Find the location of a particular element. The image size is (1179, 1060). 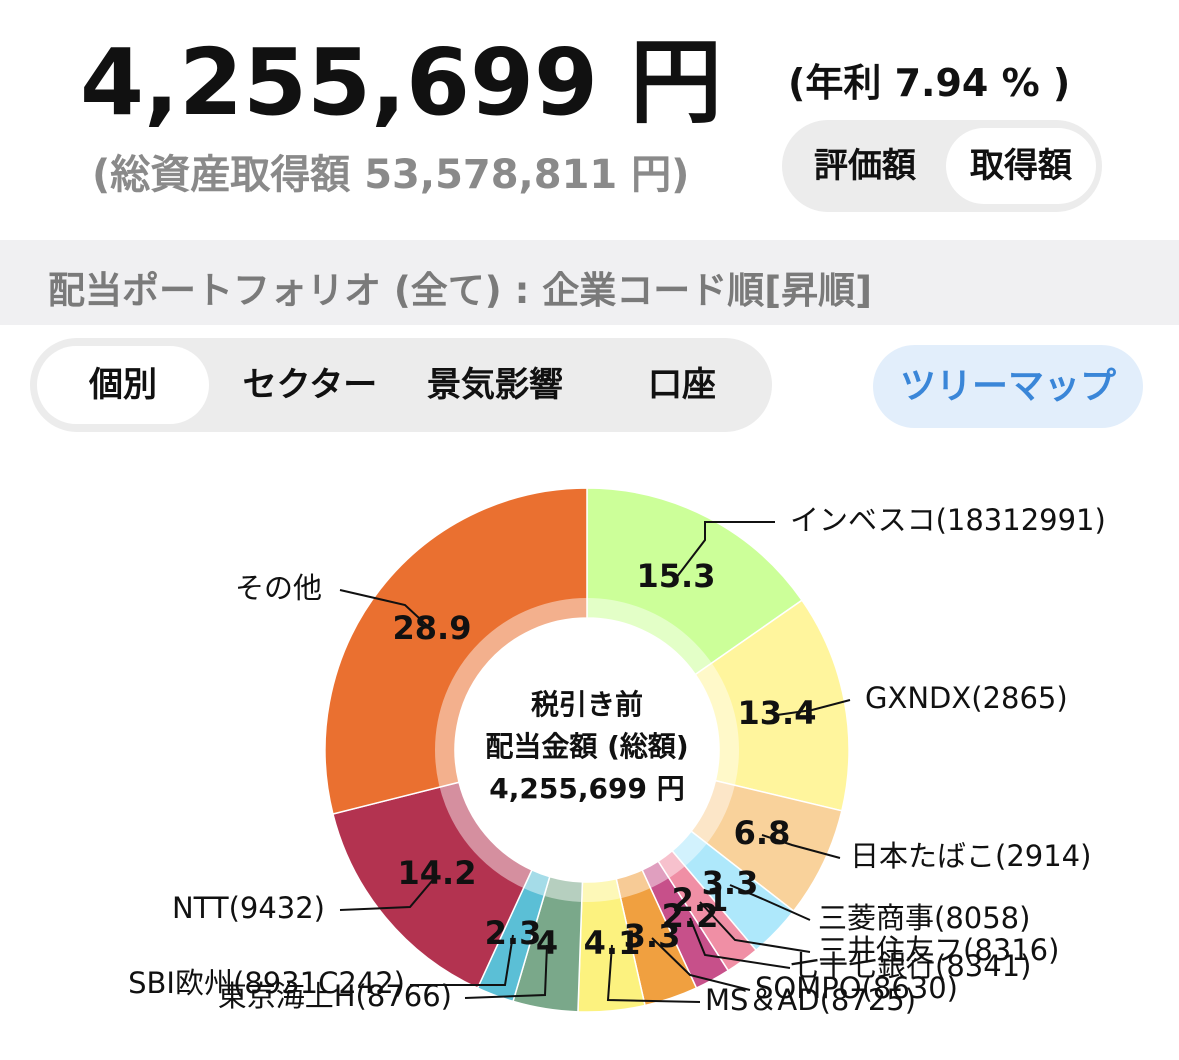

data-label: 4.1 is located at coordinates (612, 943).